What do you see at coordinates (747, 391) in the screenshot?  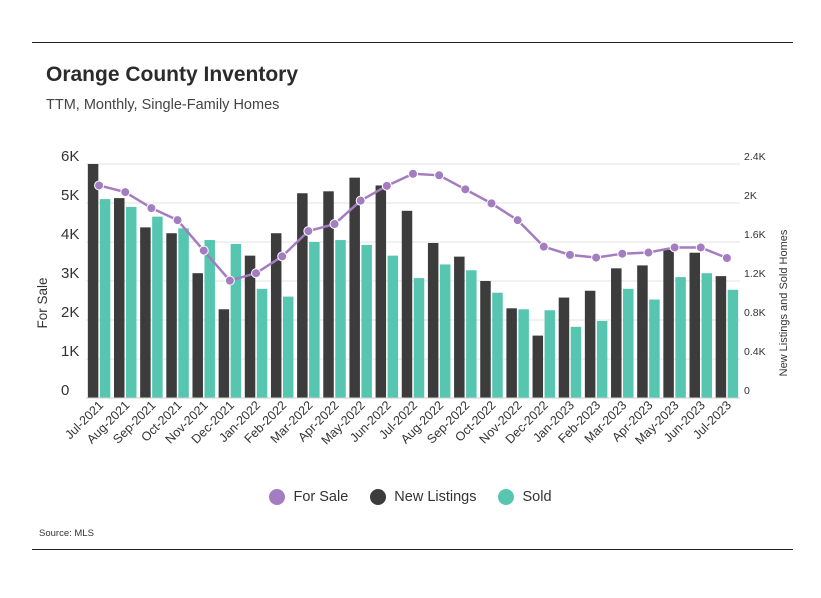 I see `y-tick-label-right: 0` at bounding box center [747, 391].